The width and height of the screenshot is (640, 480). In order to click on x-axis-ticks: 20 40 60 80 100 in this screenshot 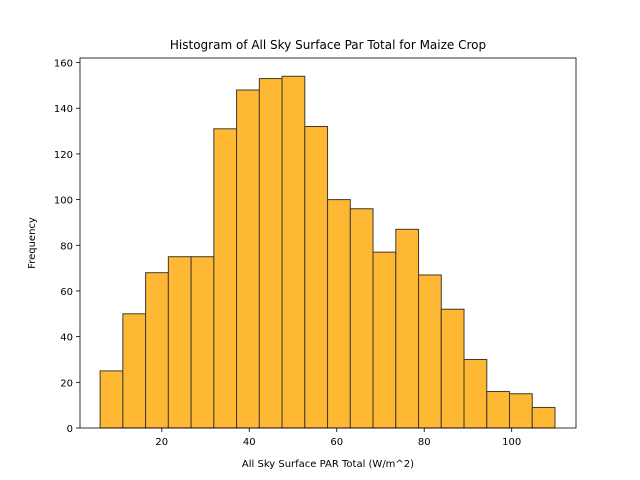, I will do `click(338, 438)`.